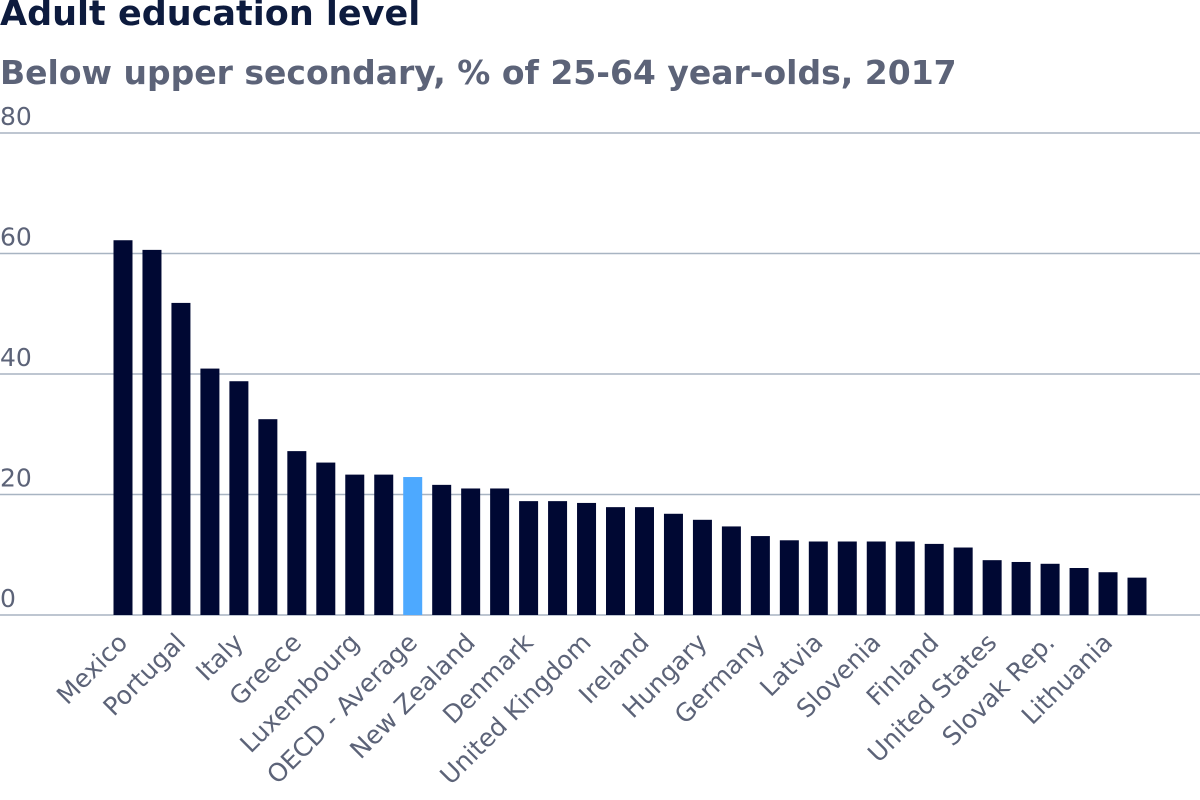 Image resolution: width=1200 pixels, height=800 pixels. I want to click on y-tick-label: 20, so click(16, 478).